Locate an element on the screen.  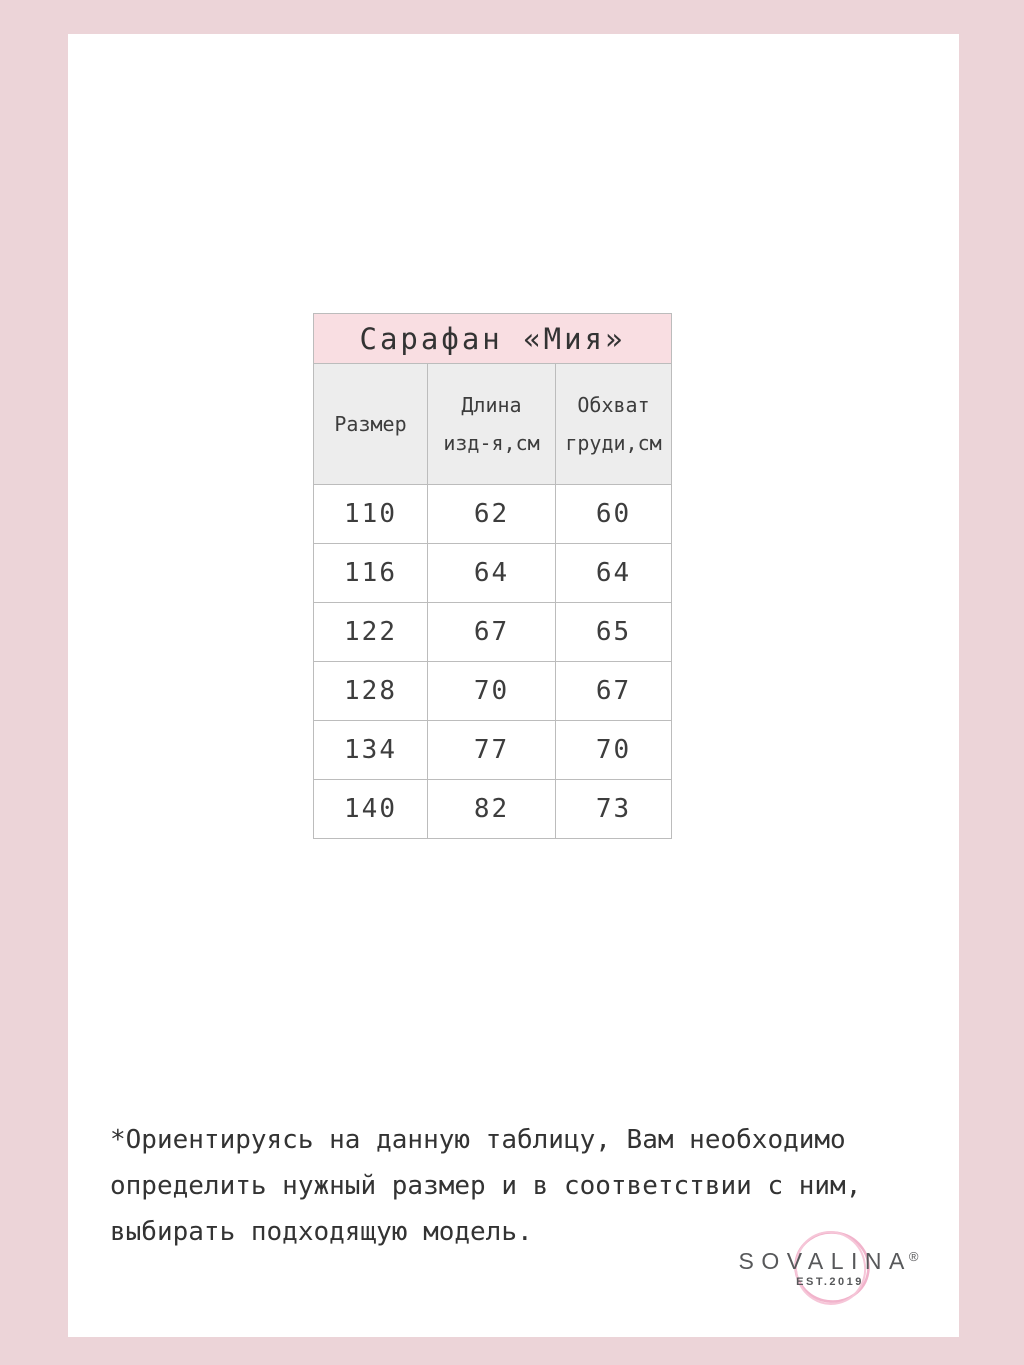
chest-cell: 70 is located at coordinates (613, 750).